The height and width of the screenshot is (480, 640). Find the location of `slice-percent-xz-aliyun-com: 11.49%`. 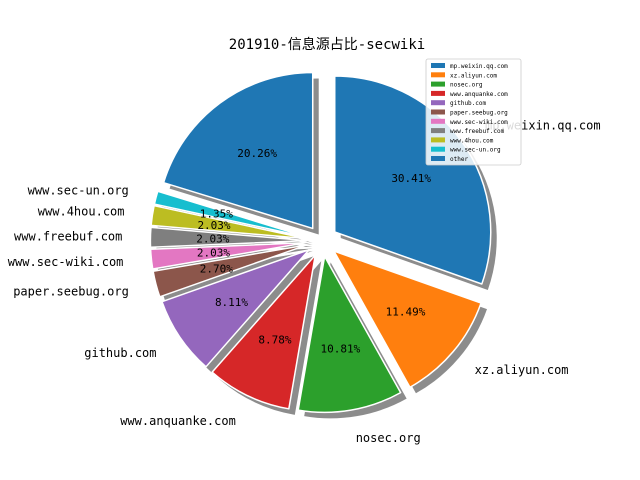

slice-percent-xz-aliyun-com: 11.49% is located at coordinates (406, 311).